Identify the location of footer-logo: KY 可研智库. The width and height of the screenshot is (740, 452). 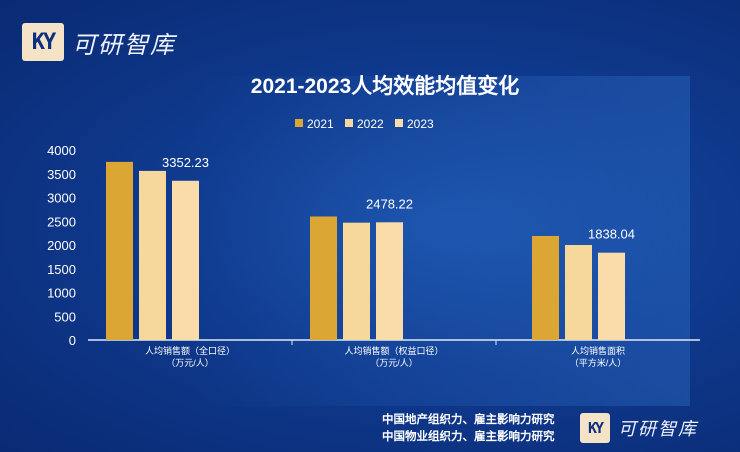
(639, 428).